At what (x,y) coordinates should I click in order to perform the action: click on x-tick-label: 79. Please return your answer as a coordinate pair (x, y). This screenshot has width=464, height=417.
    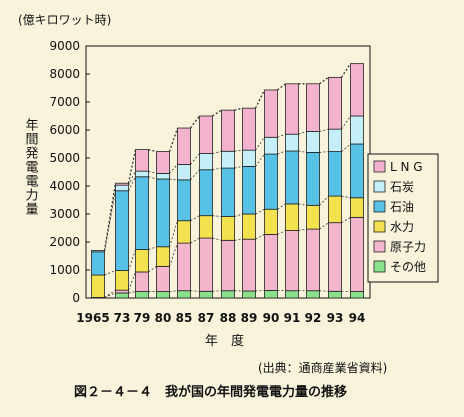
    Looking at the image, I should click on (142, 318).